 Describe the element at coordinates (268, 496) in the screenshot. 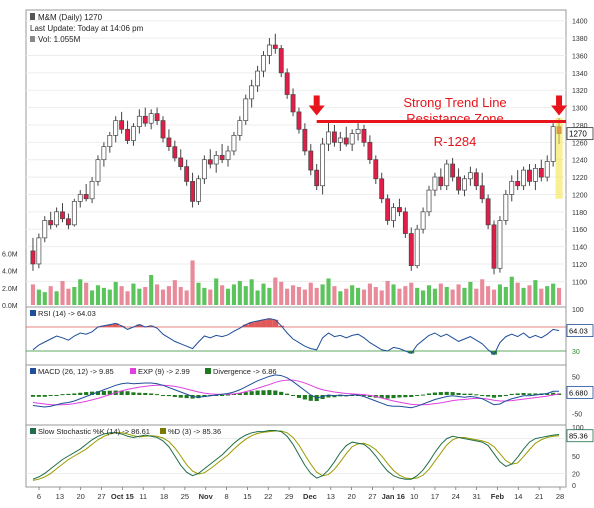

I see `x-tick-label: 22` at that location.